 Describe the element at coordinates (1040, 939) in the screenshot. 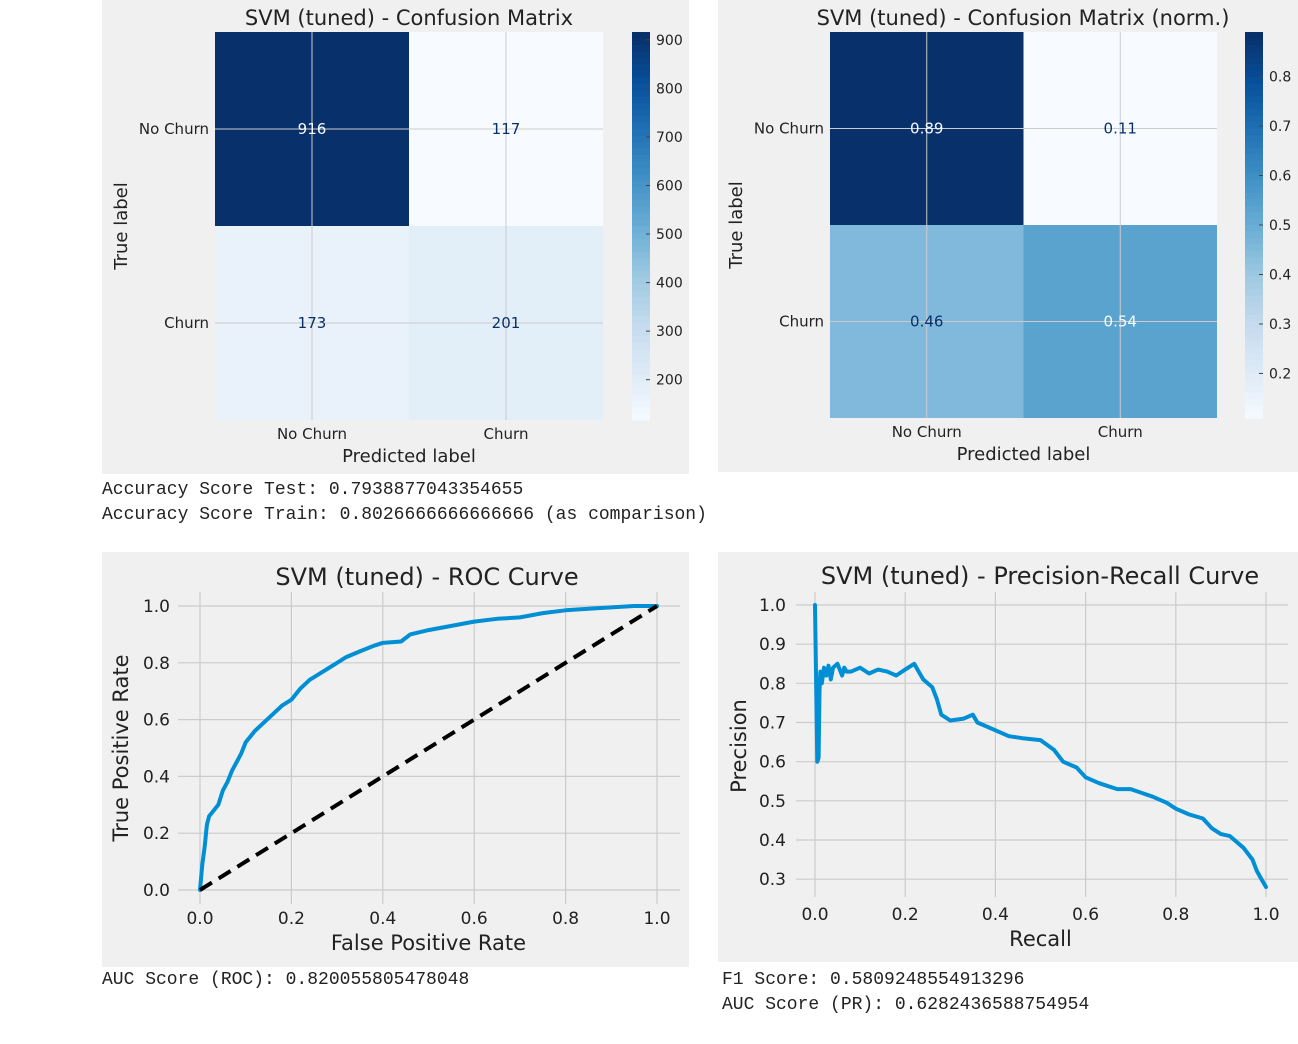

I see `x-axis-label: Recall` at that location.